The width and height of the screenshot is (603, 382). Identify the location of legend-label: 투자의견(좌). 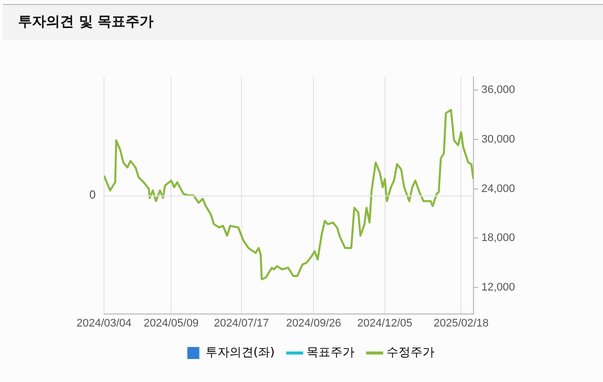
(240, 352).